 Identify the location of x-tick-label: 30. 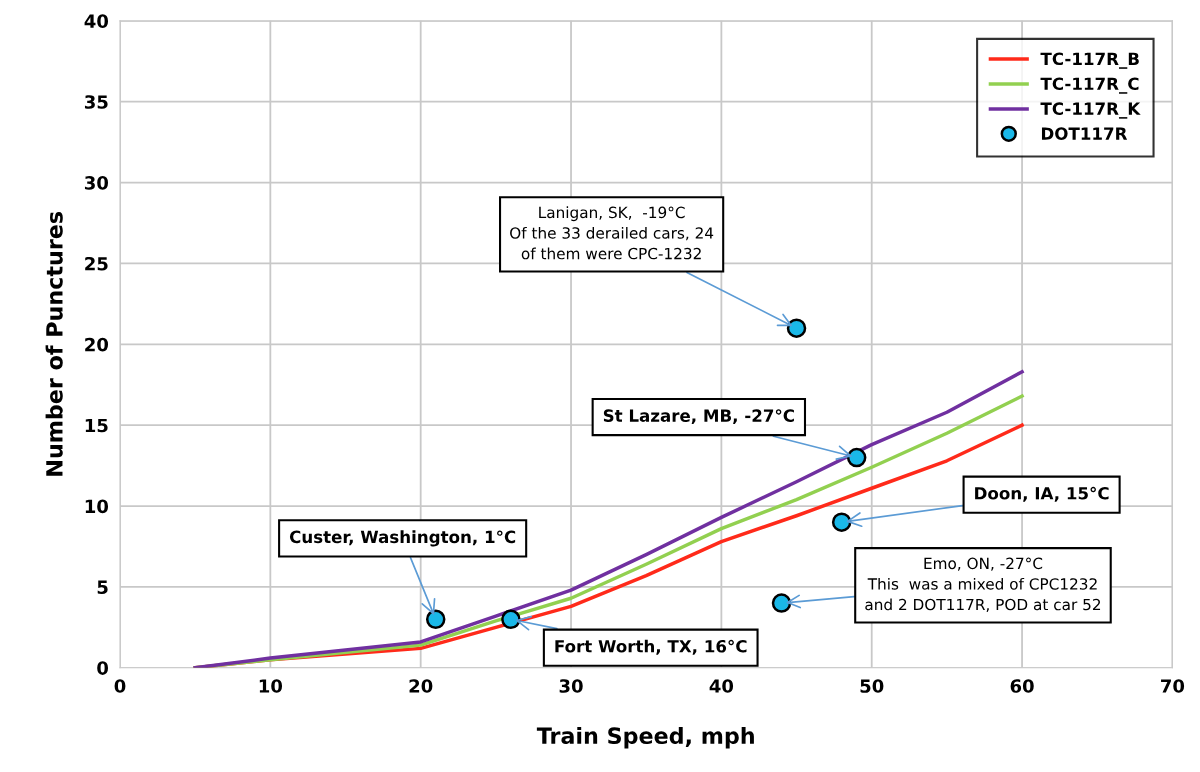
(571, 686).